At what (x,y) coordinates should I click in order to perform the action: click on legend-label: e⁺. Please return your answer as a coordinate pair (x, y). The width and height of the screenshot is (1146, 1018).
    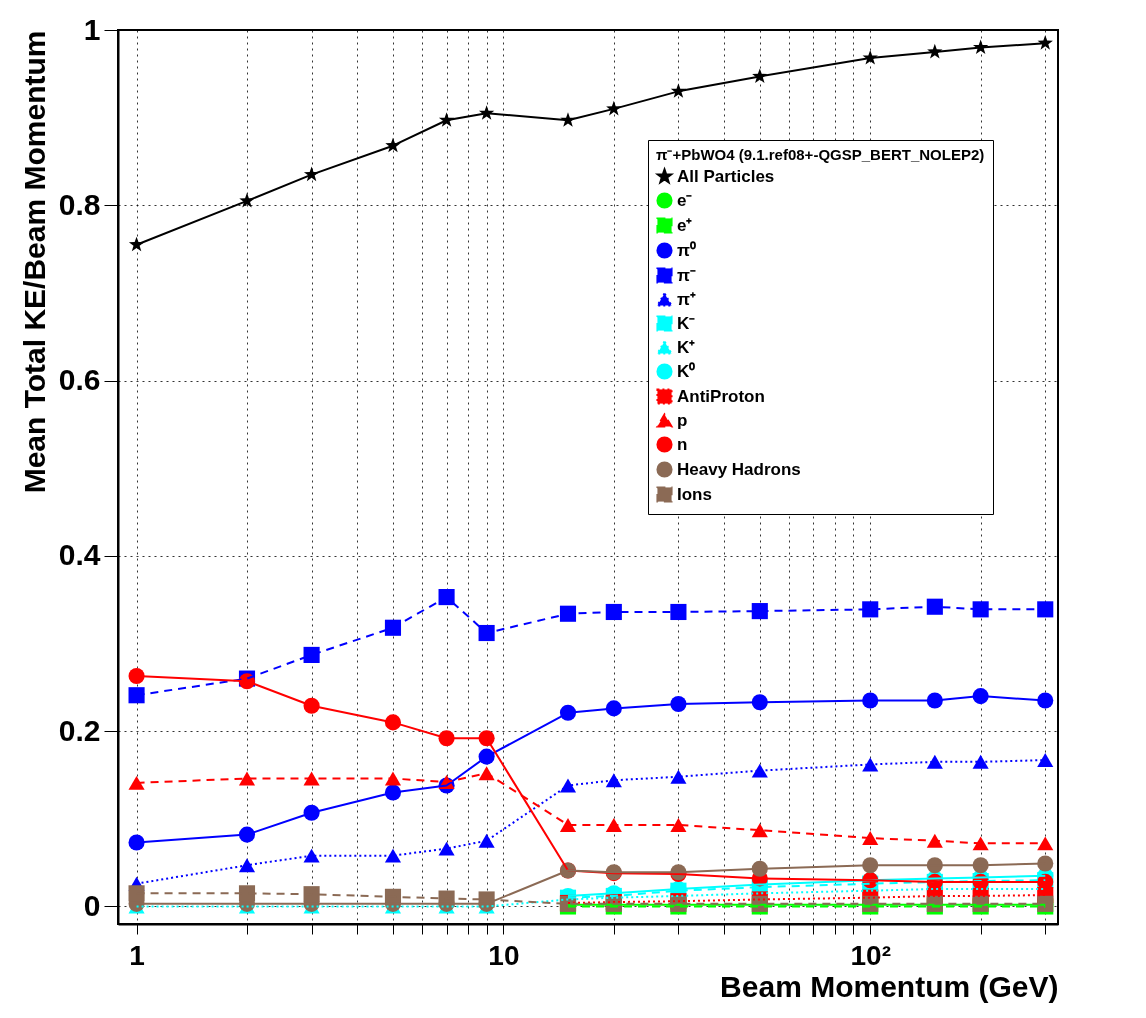
    Looking at the image, I should click on (685, 225).